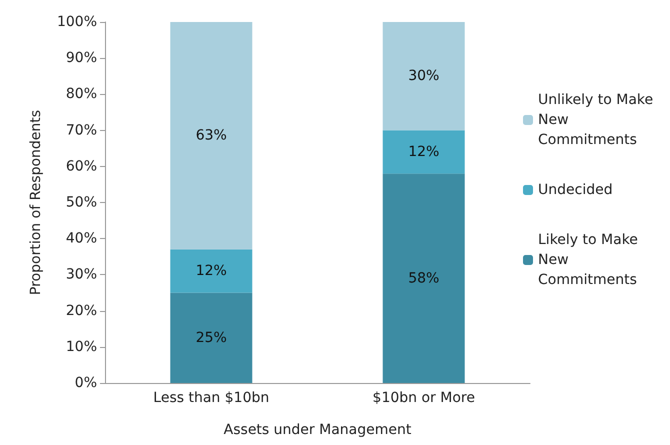 This screenshot has height=445, width=670. I want to click on legend-label: Undecided, so click(575, 190).